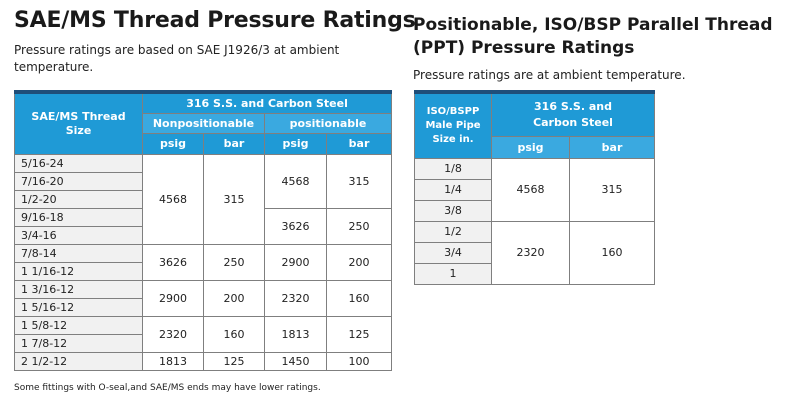  Describe the element at coordinates (234, 199) in the screenshot. I see `nonpos-bar-cell: 315` at that location.